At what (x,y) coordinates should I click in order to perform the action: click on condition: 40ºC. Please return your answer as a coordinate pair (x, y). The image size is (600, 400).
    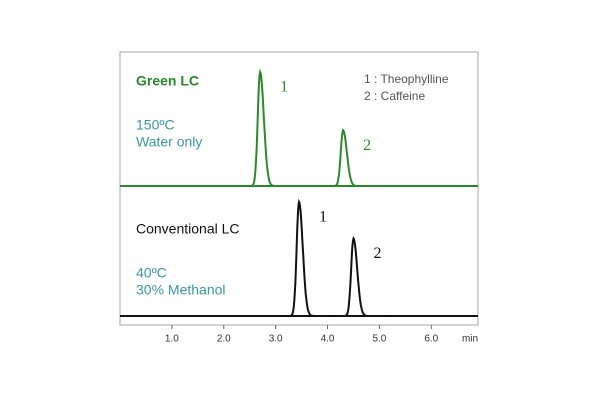
    Looking at the image, I should click on (151, 273).